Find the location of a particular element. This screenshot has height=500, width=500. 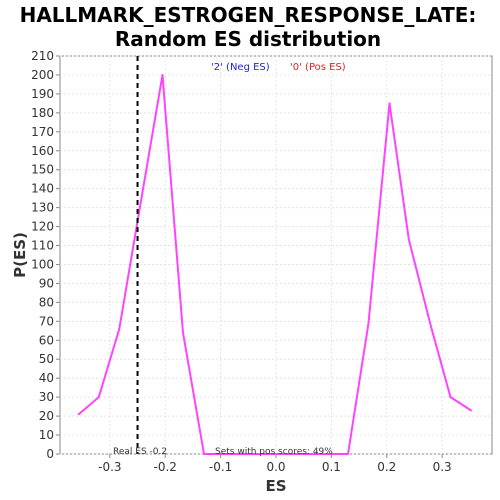

y-tick-label: 90 is located at coordinates (46, 283).